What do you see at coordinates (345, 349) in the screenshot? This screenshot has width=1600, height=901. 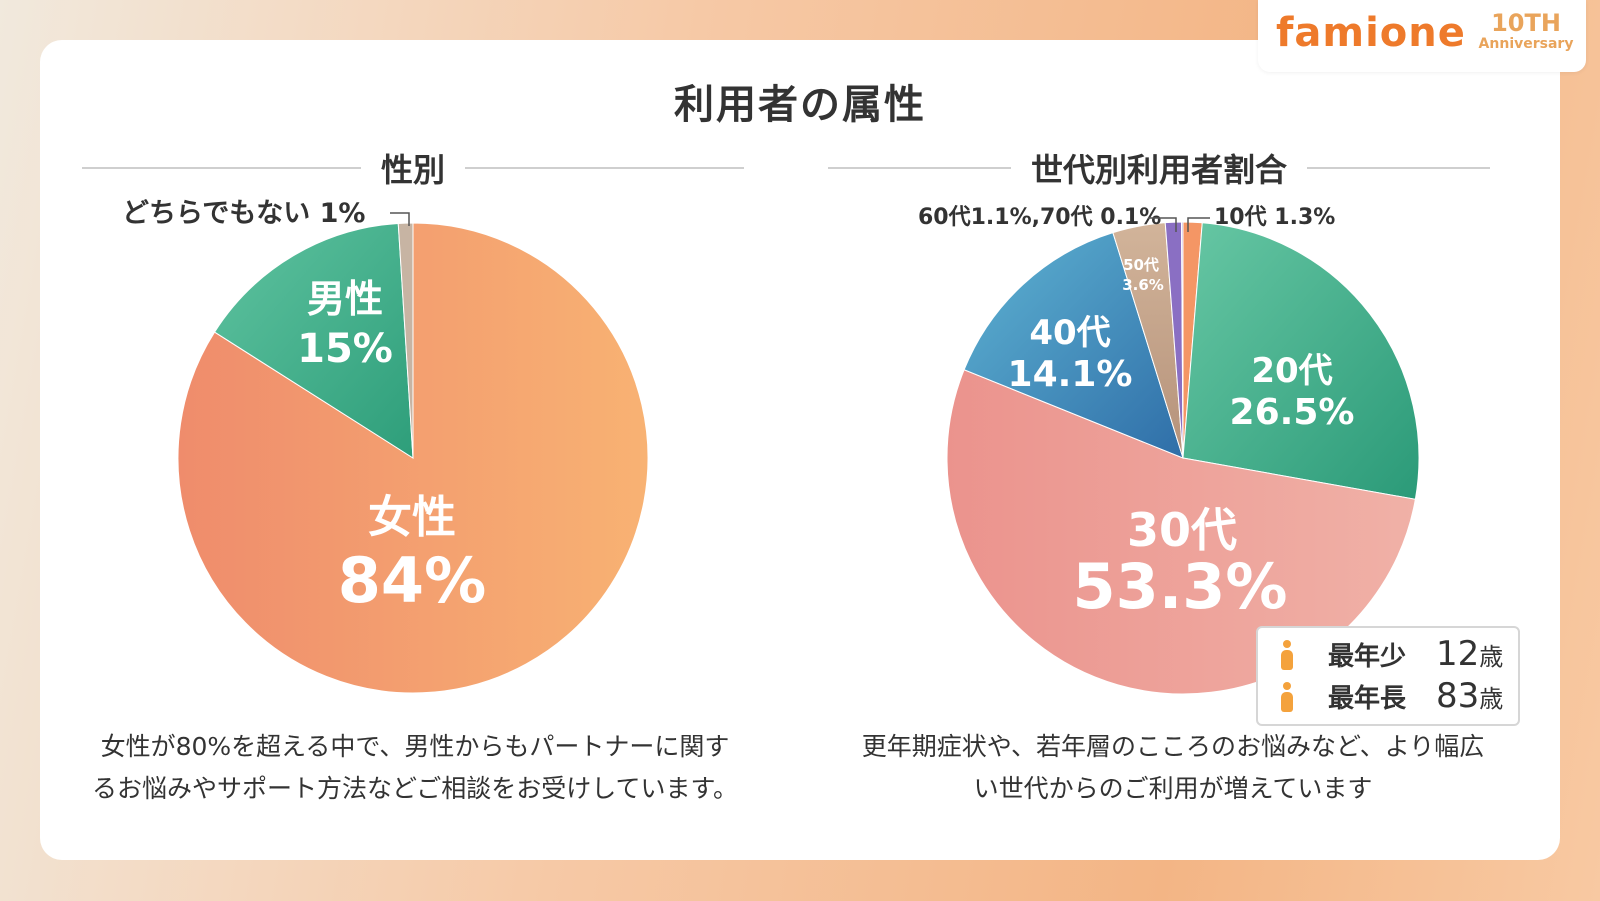 I see `male-value: 15%` at bounding box center [345, 349].